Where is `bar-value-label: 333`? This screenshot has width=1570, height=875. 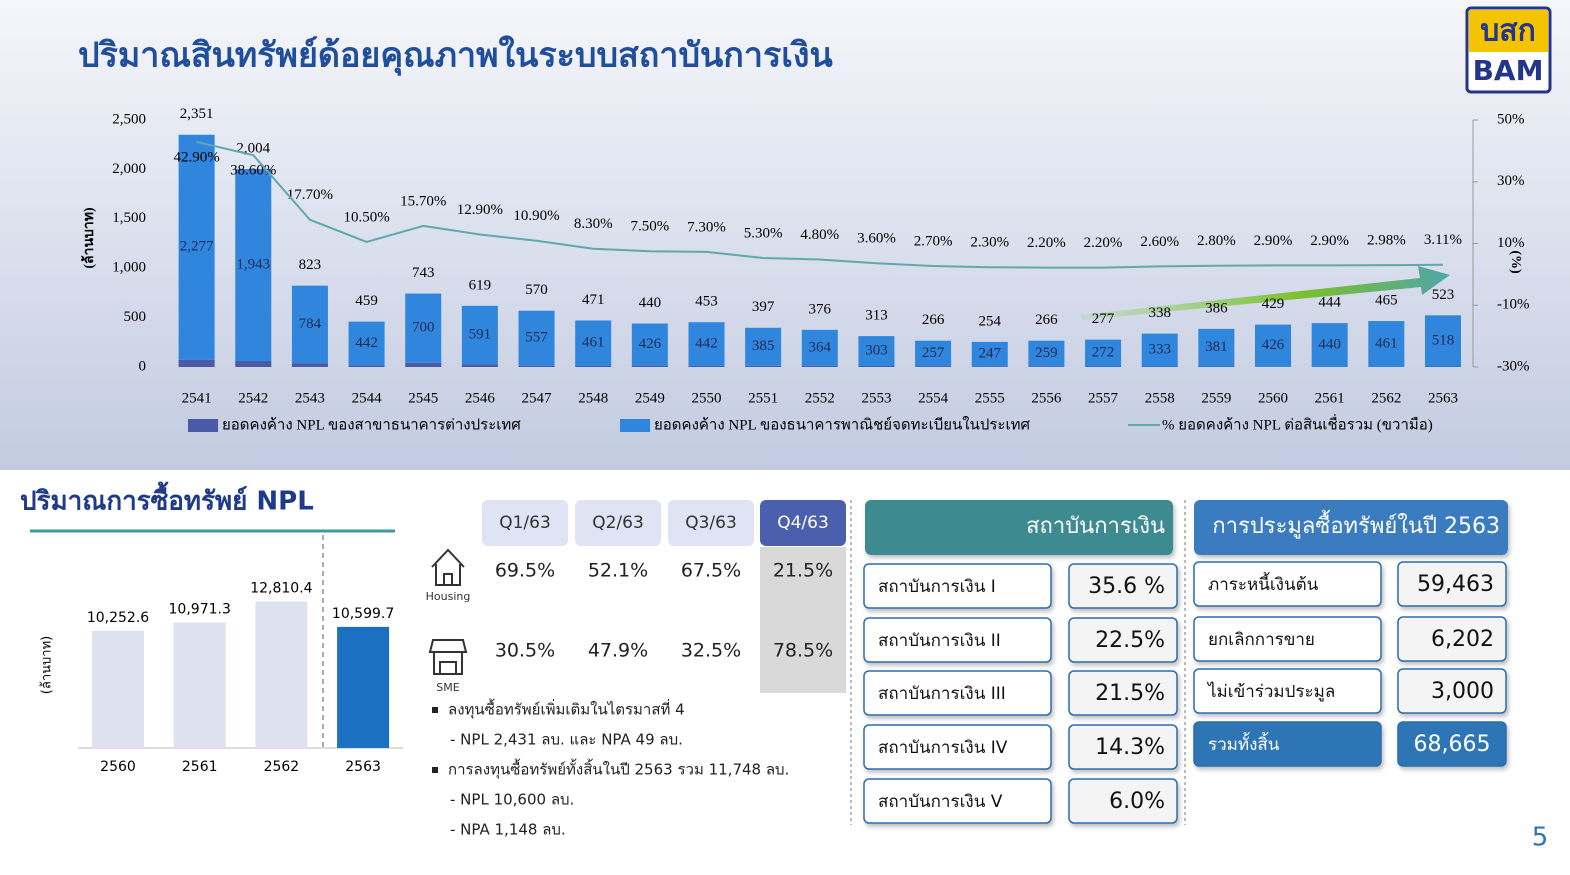
bar-value-label: 333 is located at coordinates (1159, 349).